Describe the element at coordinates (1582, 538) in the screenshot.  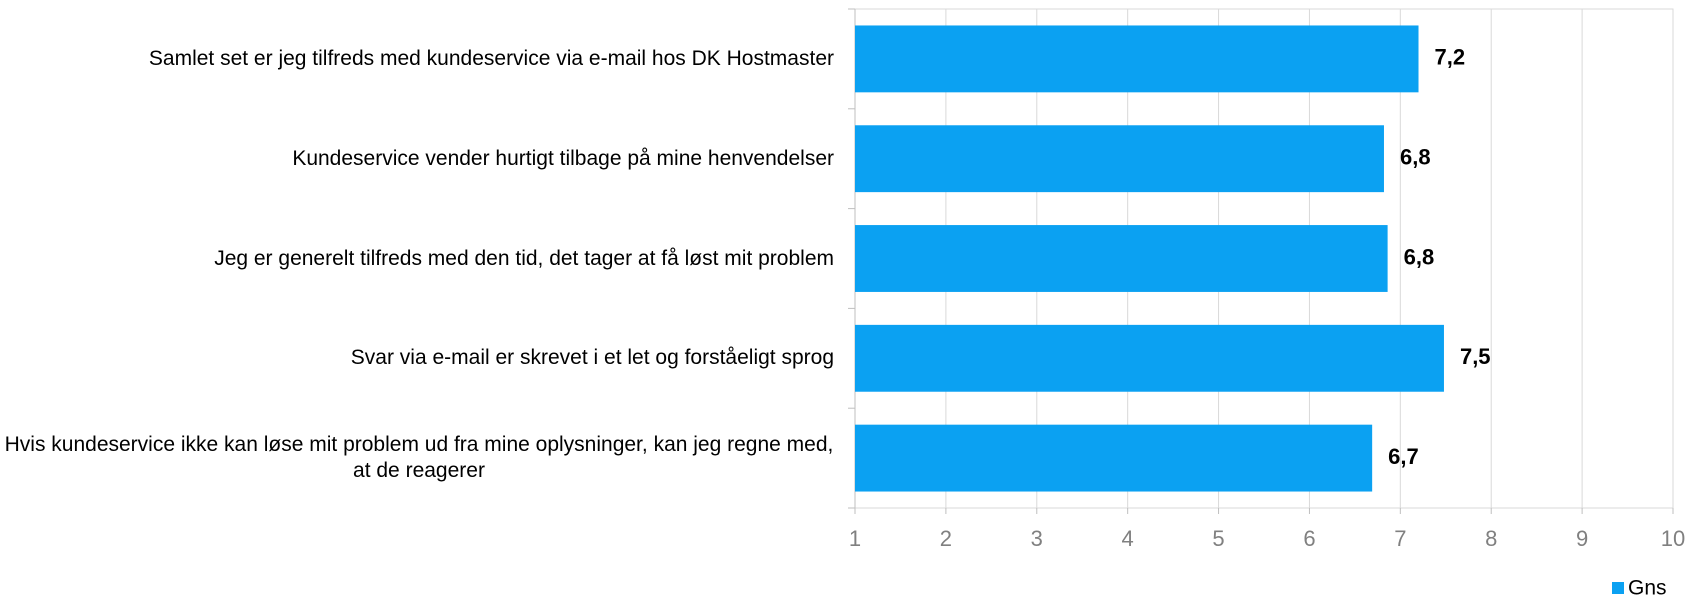
I see `x-tick-label: 9` at that location.